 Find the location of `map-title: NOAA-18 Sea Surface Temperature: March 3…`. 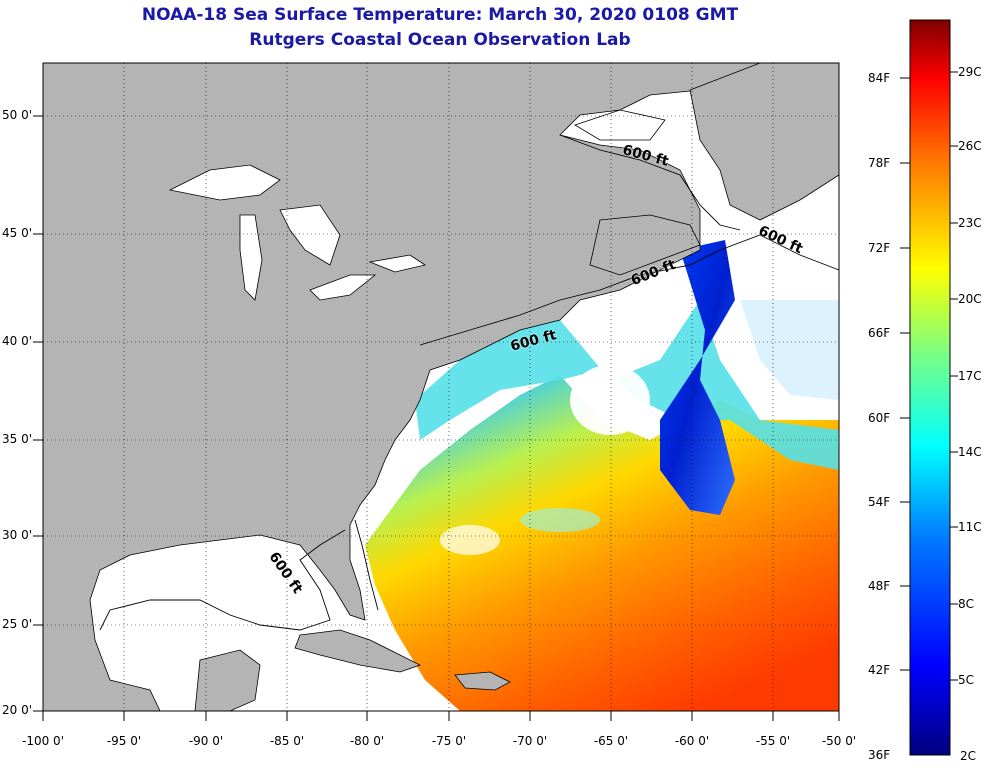

map-title: NOAA-18 Sea Surface Temperature: March 3… is located at coordinates (440, 15).